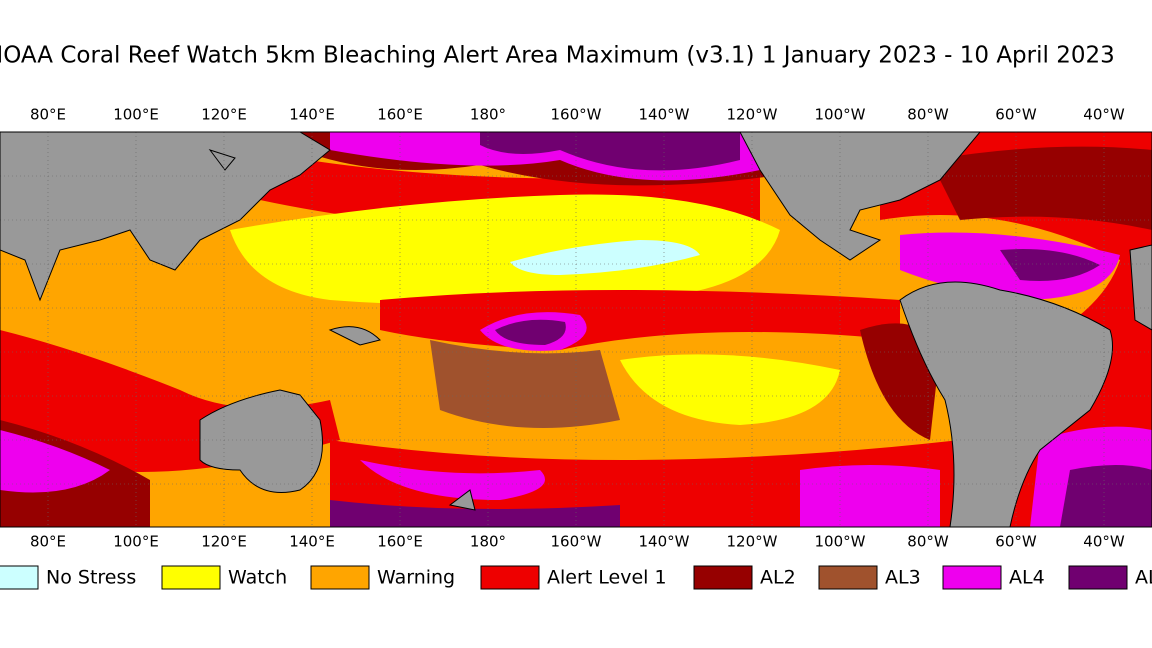  Describe the element at coordinates (1016, 115) in the screenshot. I see `lon-label-top: 60°W` at that location.